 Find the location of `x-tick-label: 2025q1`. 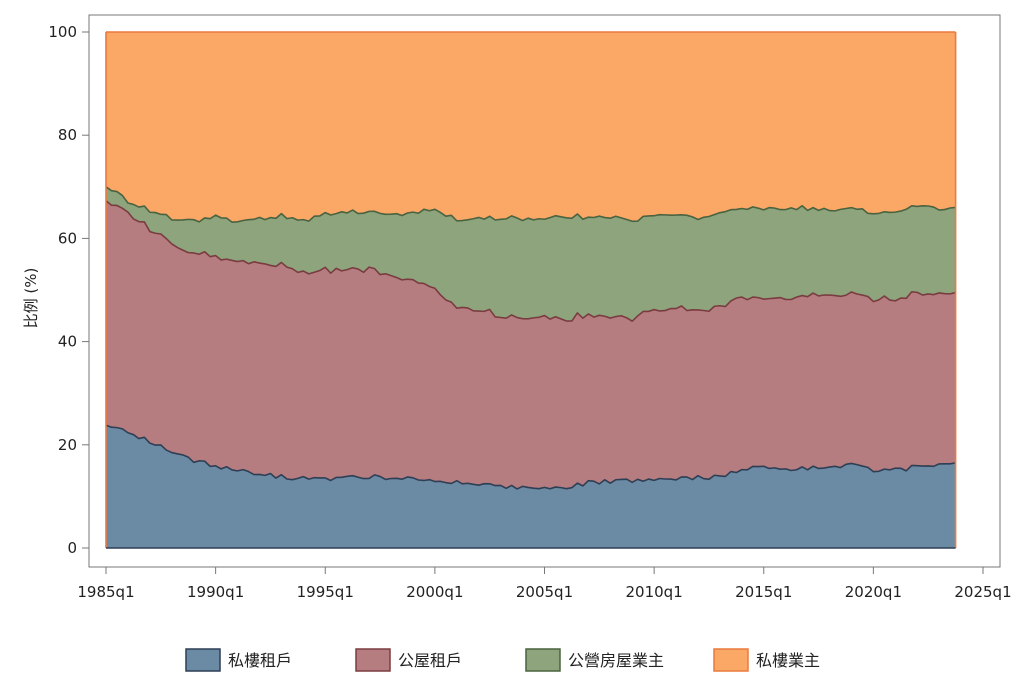

x-tick-label: 2025q1 is located at coordinates (982, 592).